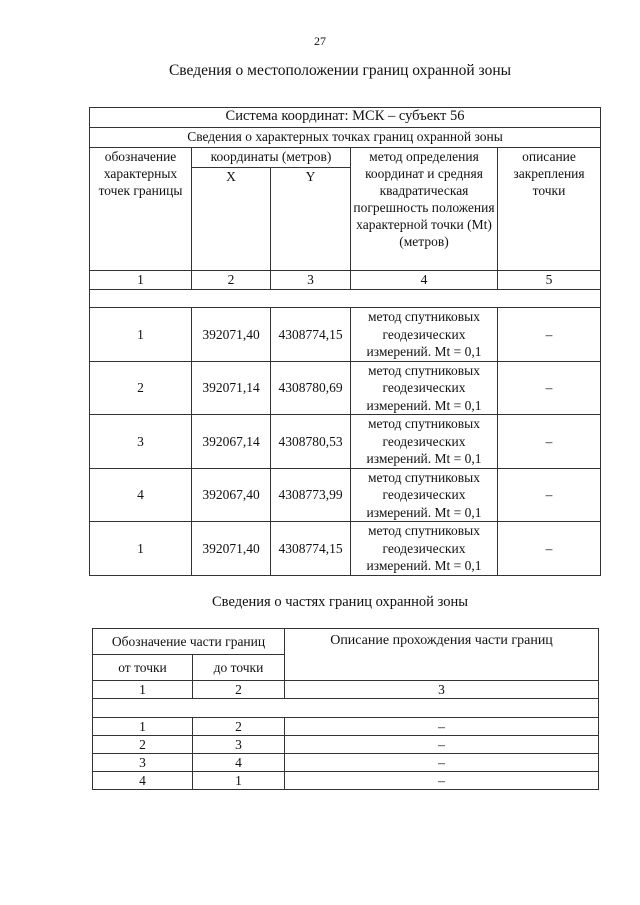 This screenshot has height=905, width=640. Describe the element at coordinates (140, 387) in the screenshot. I see `point-number: 2` at that location.